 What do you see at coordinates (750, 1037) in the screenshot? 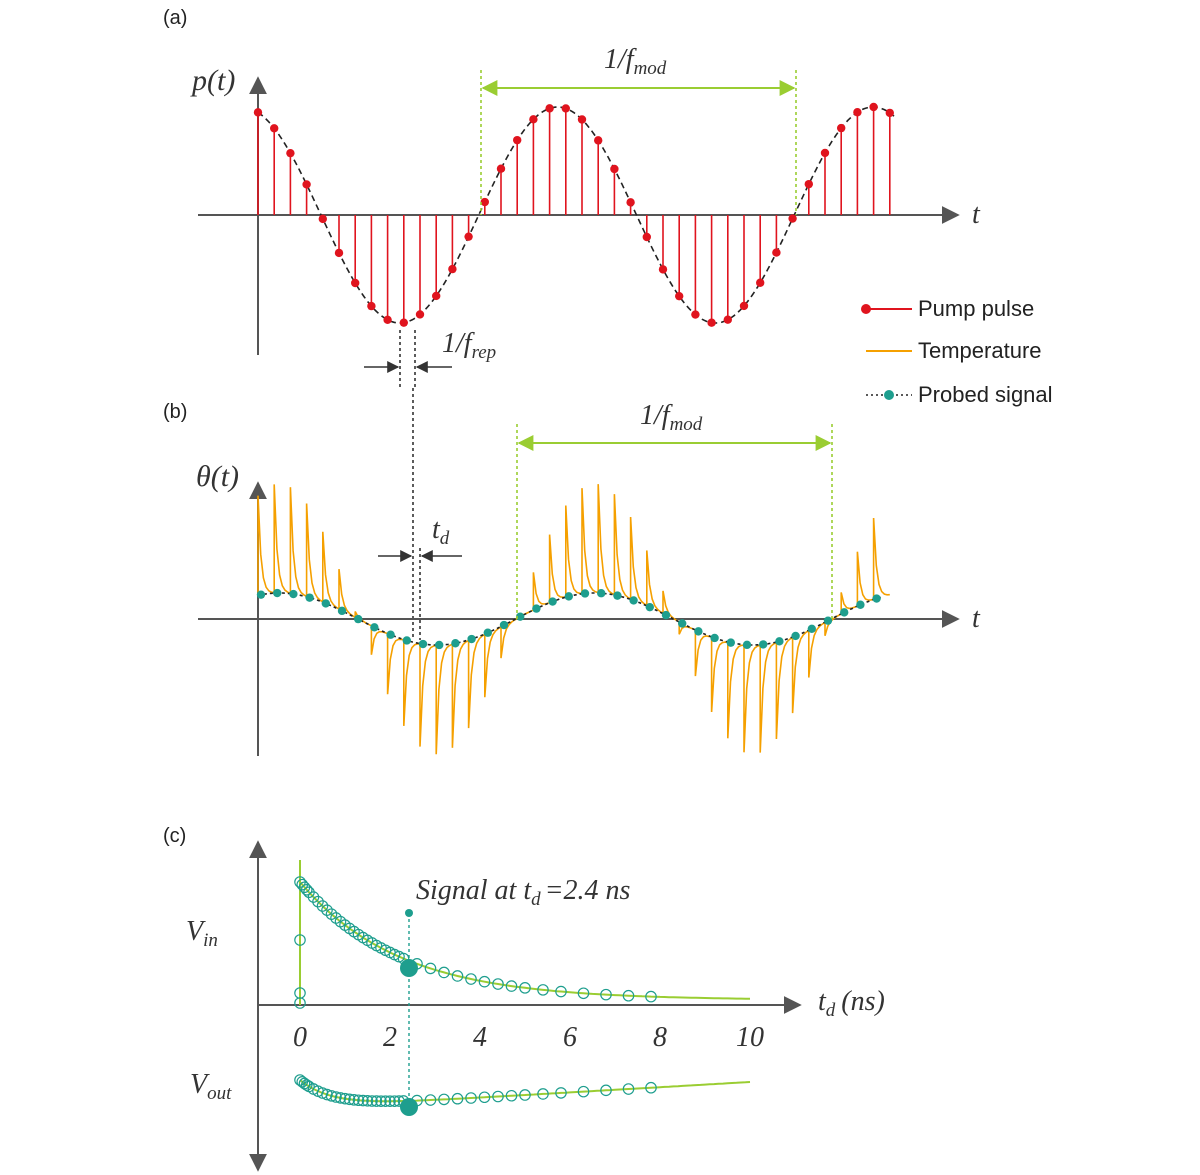
I see `x-tick-label: 10` at bounding box center [750, 1037].